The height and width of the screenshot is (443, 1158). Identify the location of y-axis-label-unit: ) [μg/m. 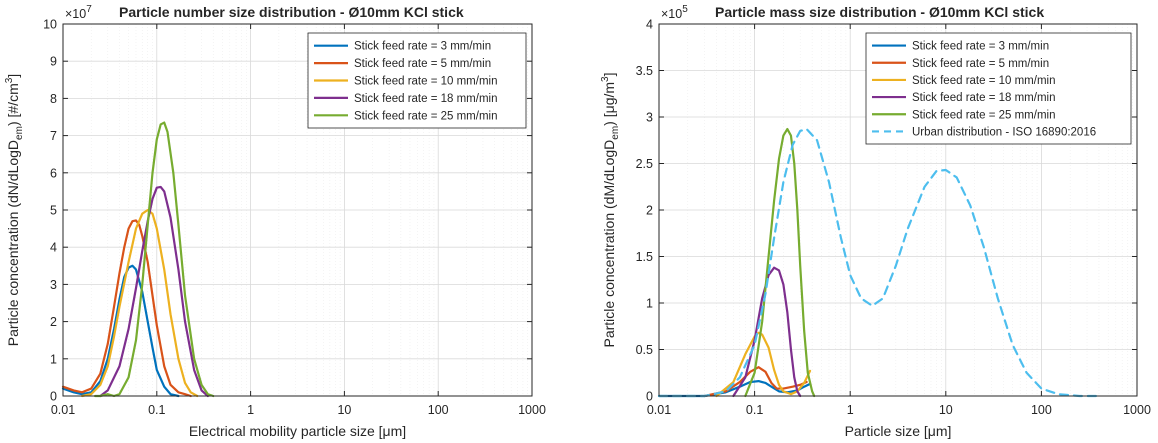
(609, 104).